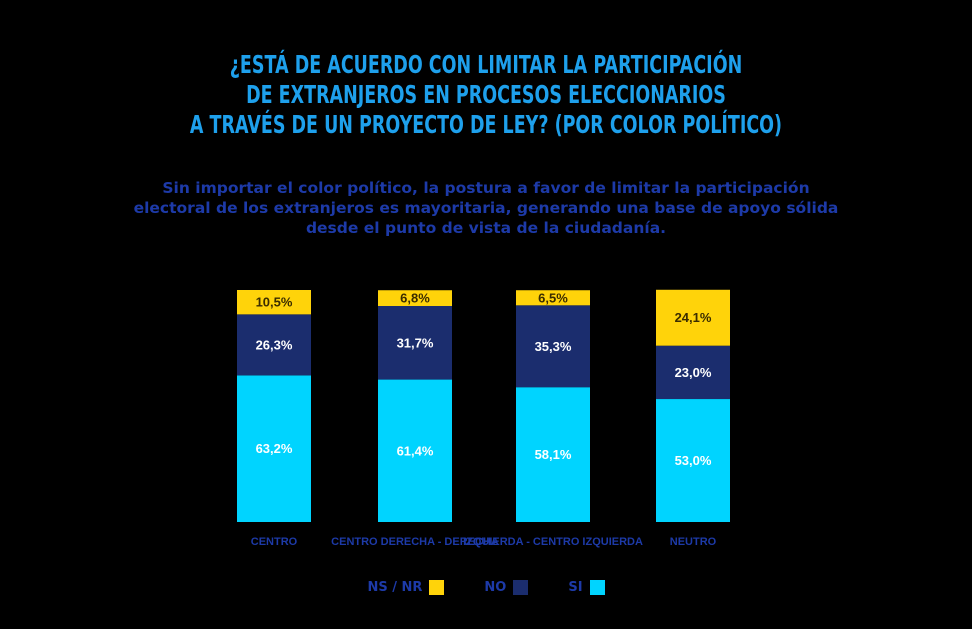 The image size is (972, 629). I want to click on bar-nsnr-centro-derecha-derecha, so click(415, 298).